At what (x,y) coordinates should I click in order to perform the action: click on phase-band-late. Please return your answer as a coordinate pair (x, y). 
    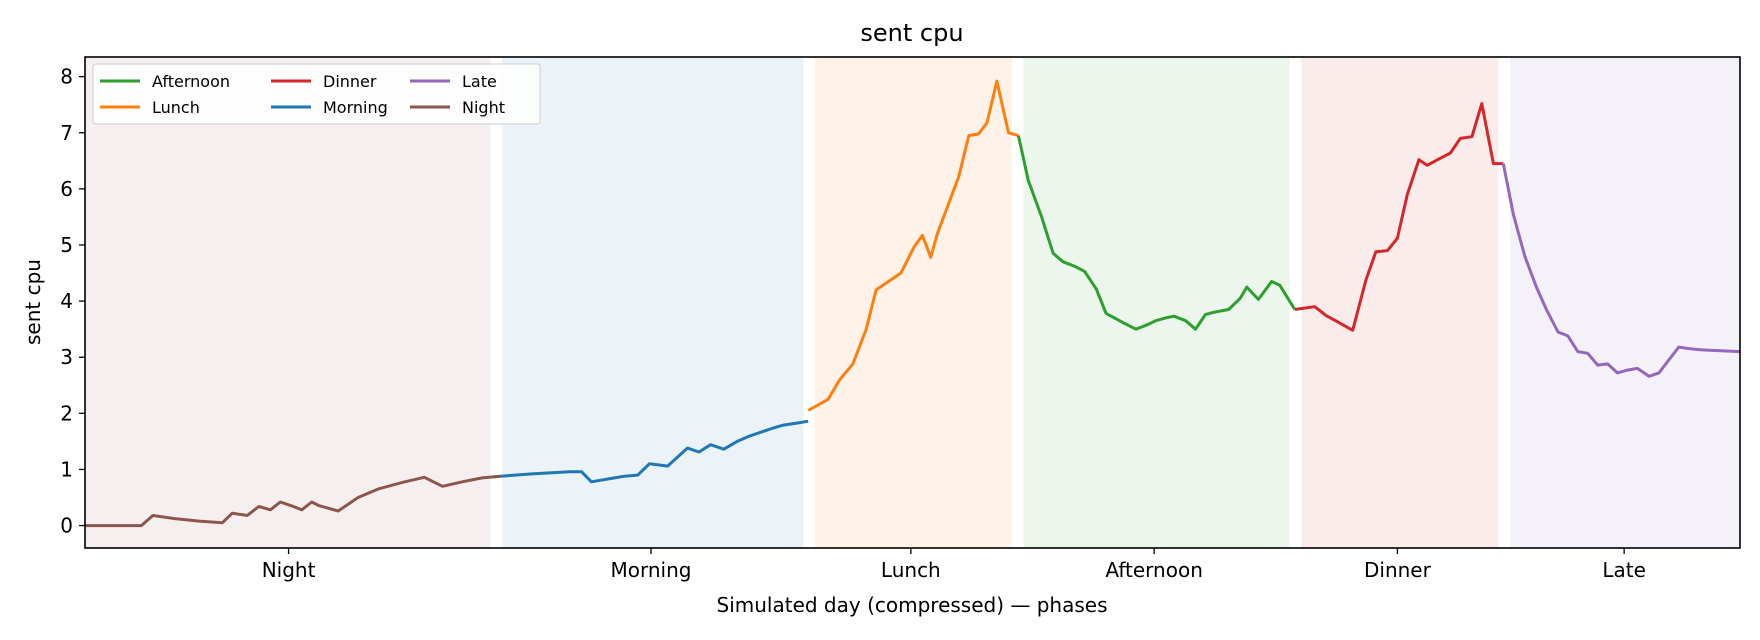
    Looking at the image, I should click on (1624, 302).